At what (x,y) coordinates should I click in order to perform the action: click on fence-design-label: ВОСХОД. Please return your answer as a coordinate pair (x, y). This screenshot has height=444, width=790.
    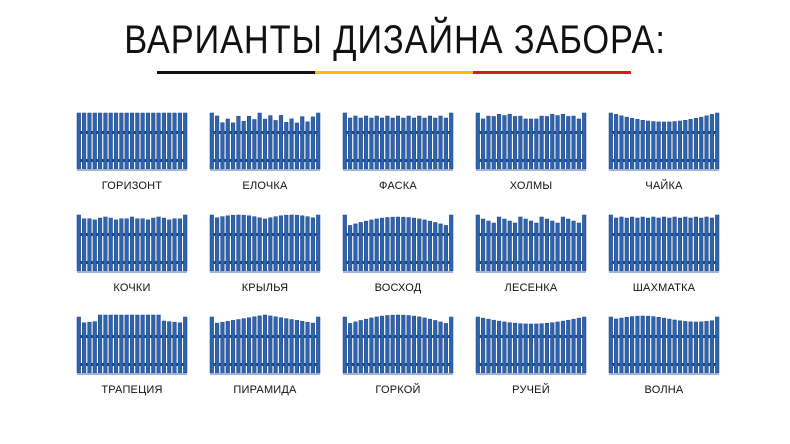
    Looking at the image, I should click on (398, 288).